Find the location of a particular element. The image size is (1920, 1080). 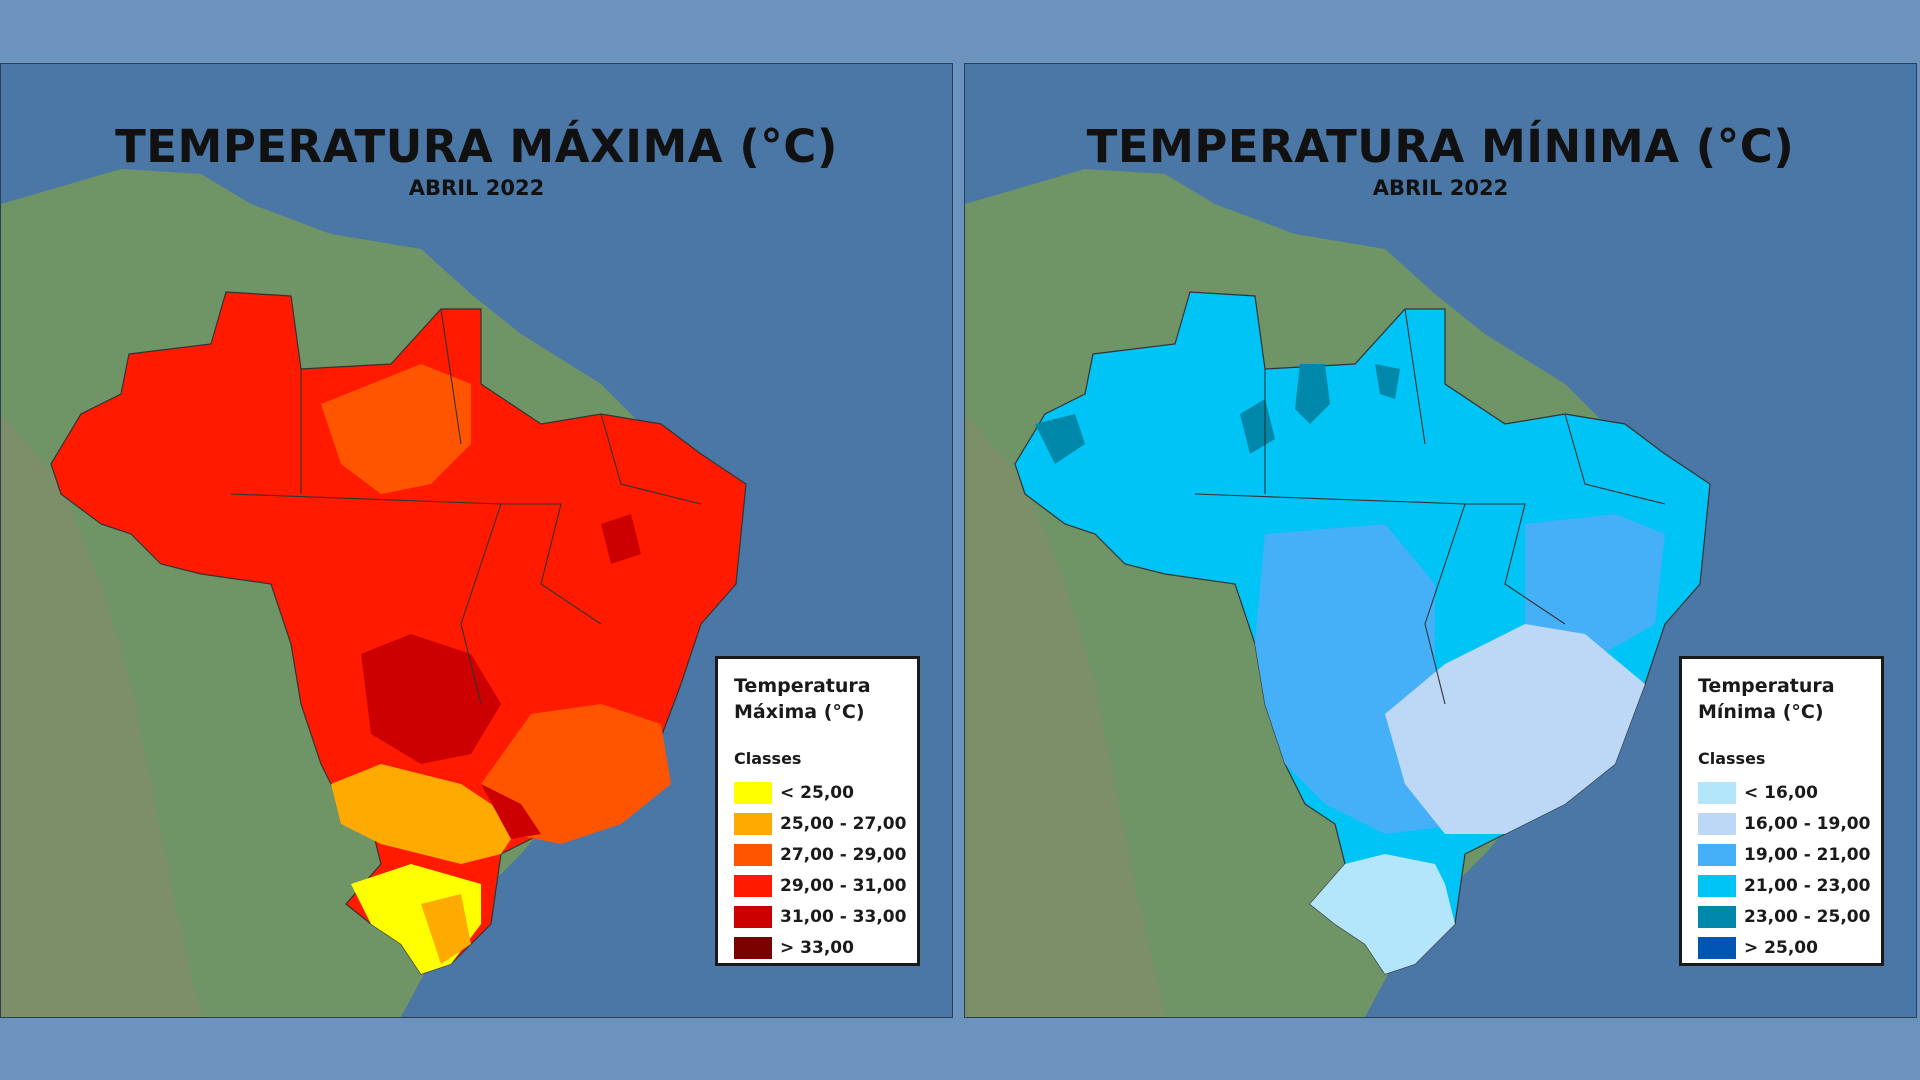

legend-item: < 16,00 is located at coordinates (1790, 793).